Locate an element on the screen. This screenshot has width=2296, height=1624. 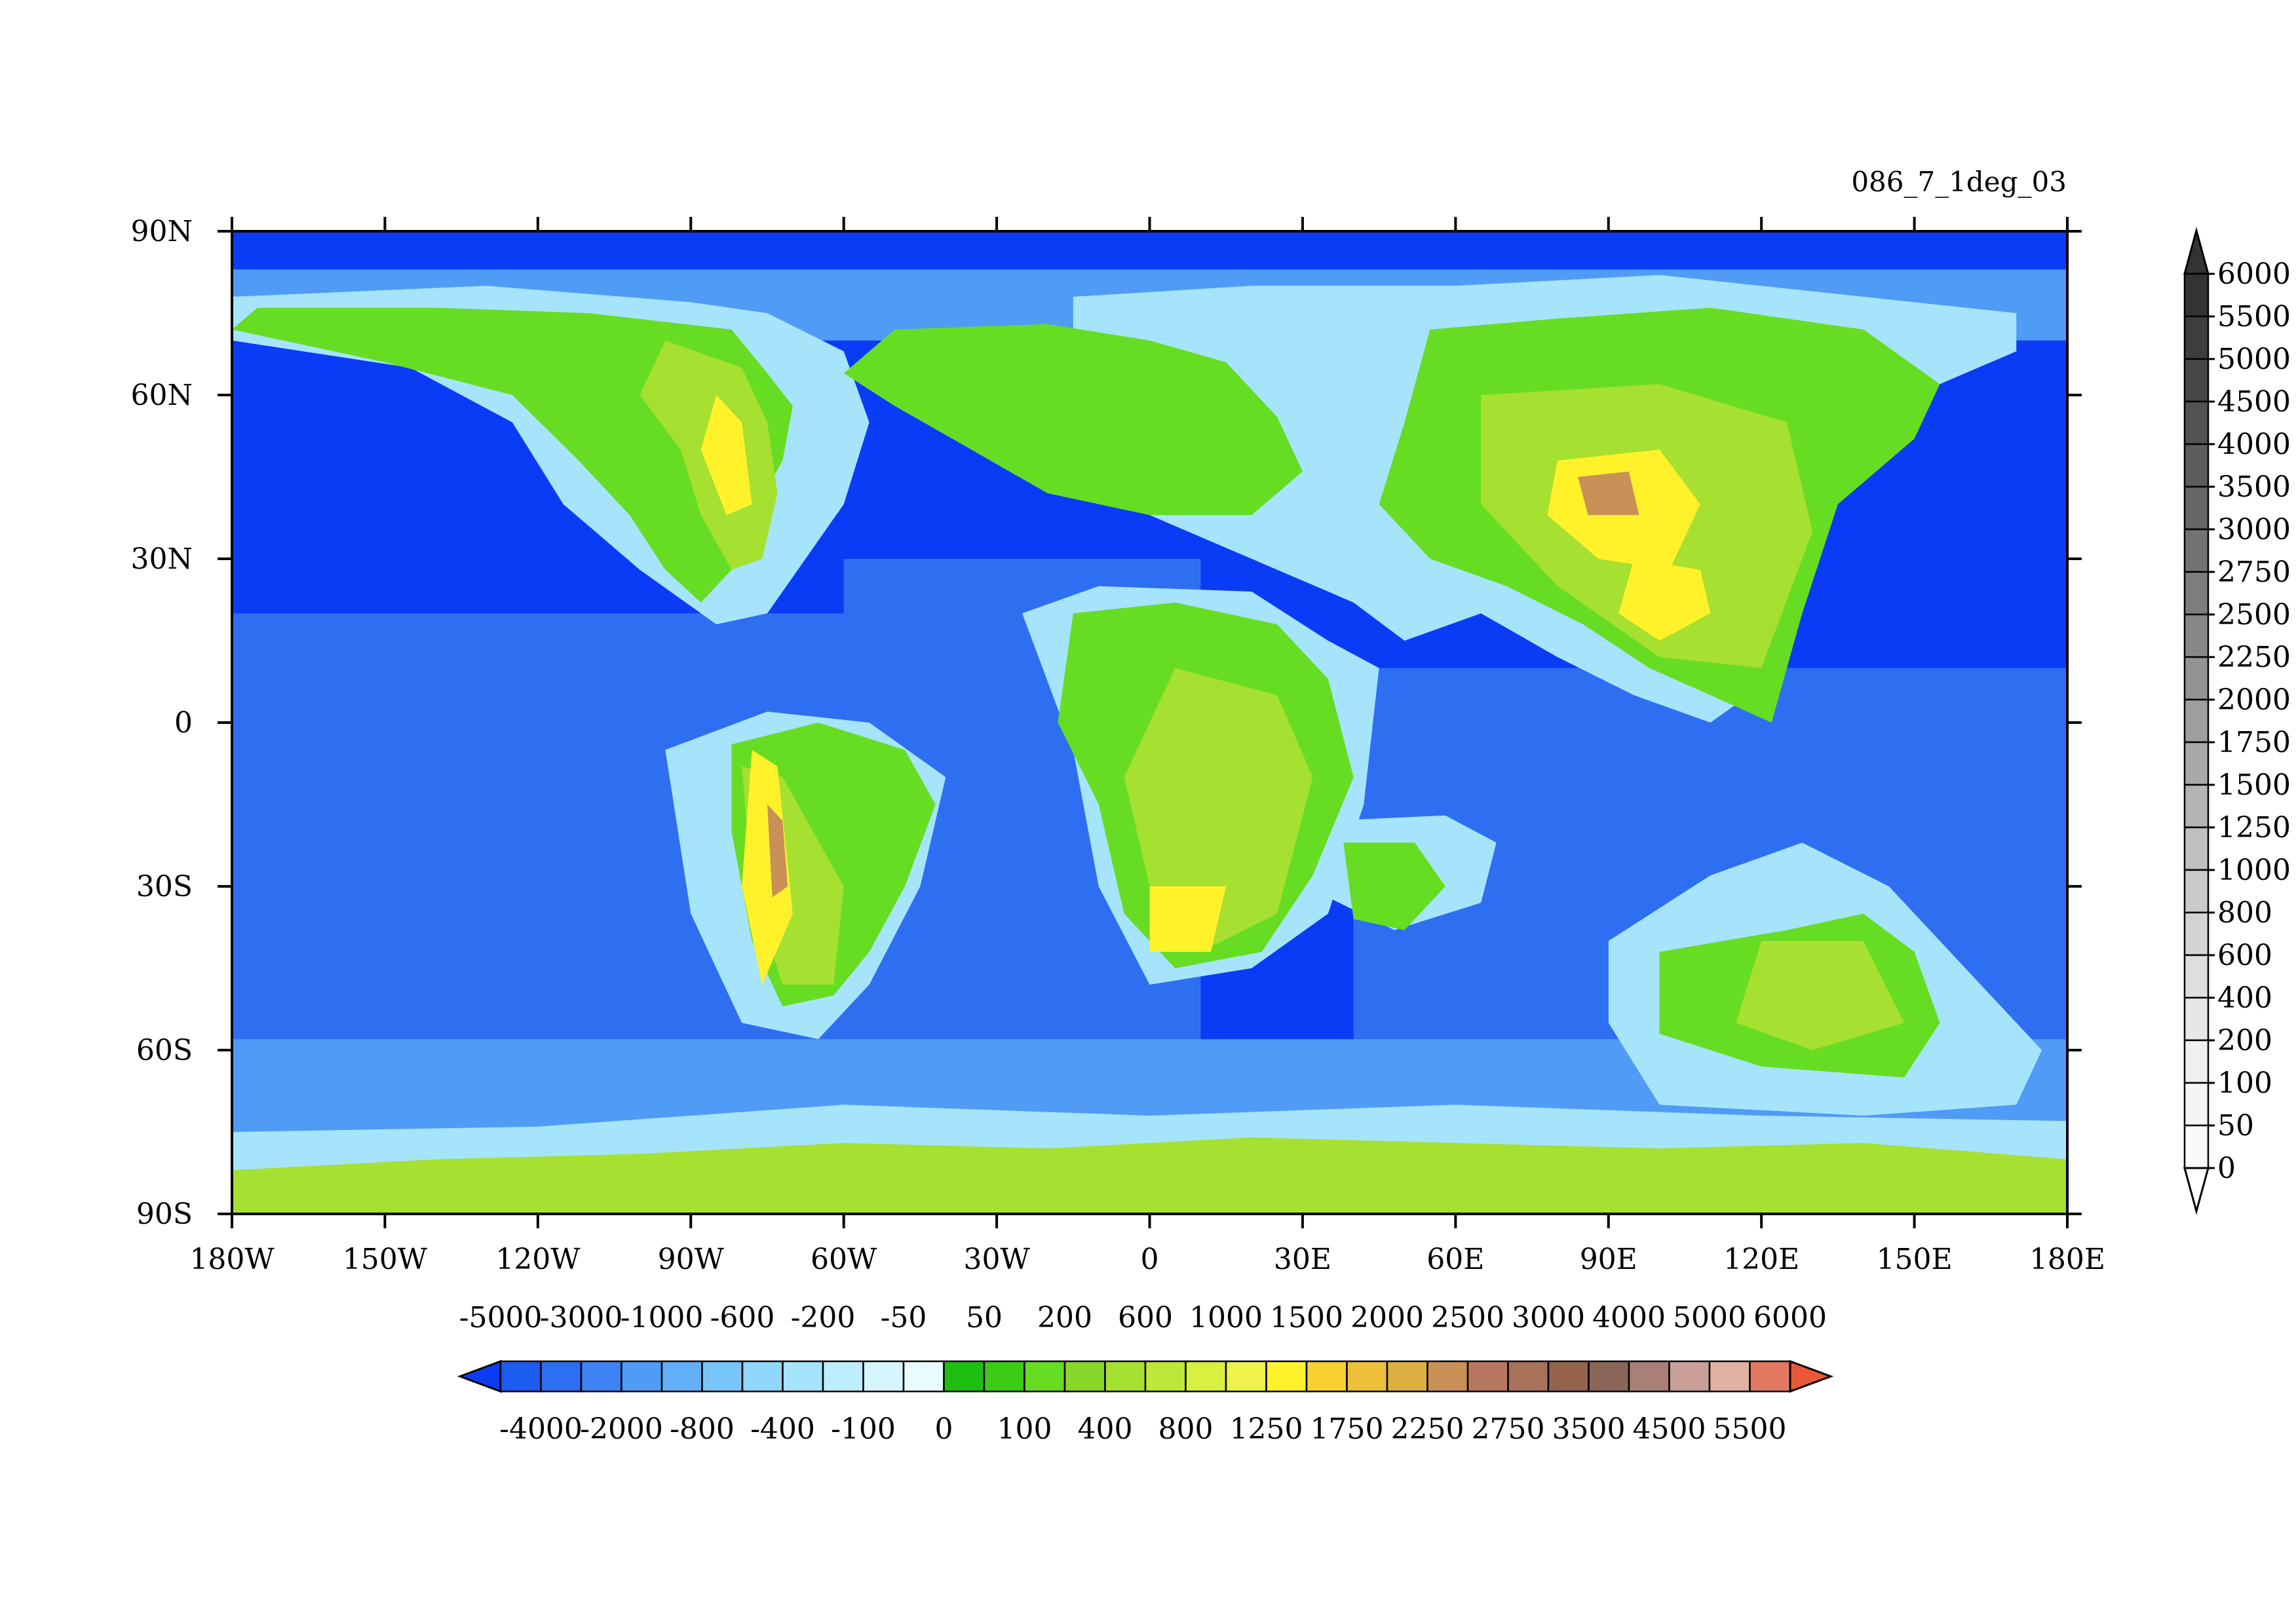
hcolorbar-label-top: -200 is located at coordinates (823, 1317).